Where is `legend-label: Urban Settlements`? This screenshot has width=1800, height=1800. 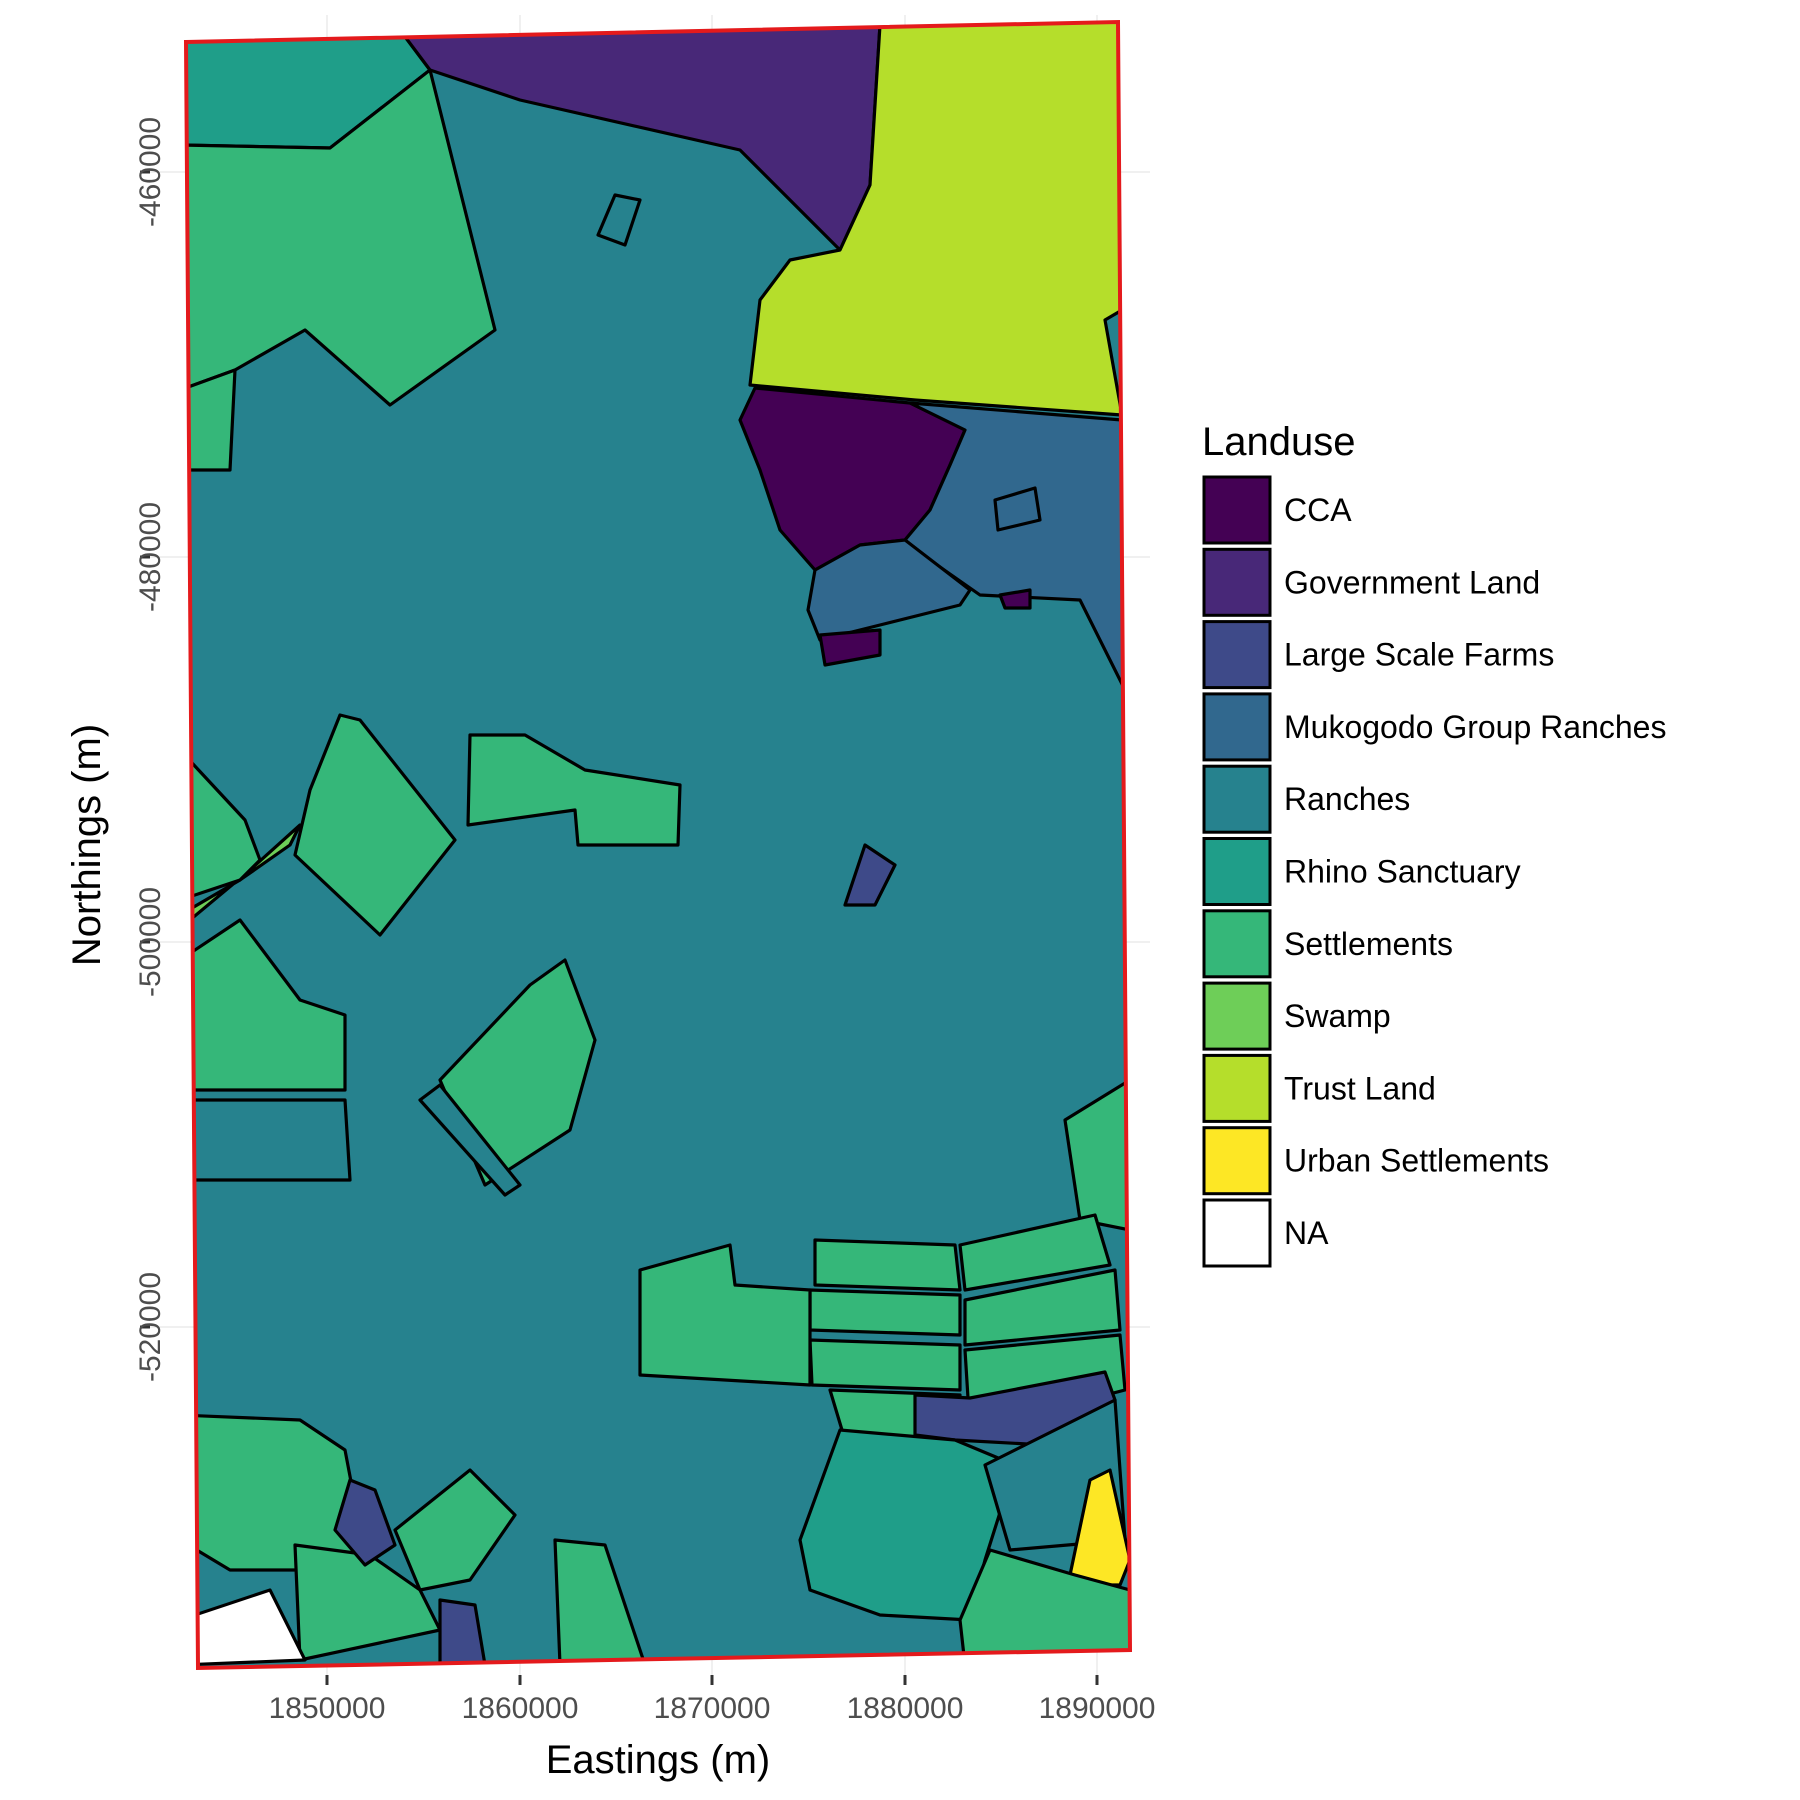 legend-label: Urban Settlements is located at coordinates (1416, 1161).